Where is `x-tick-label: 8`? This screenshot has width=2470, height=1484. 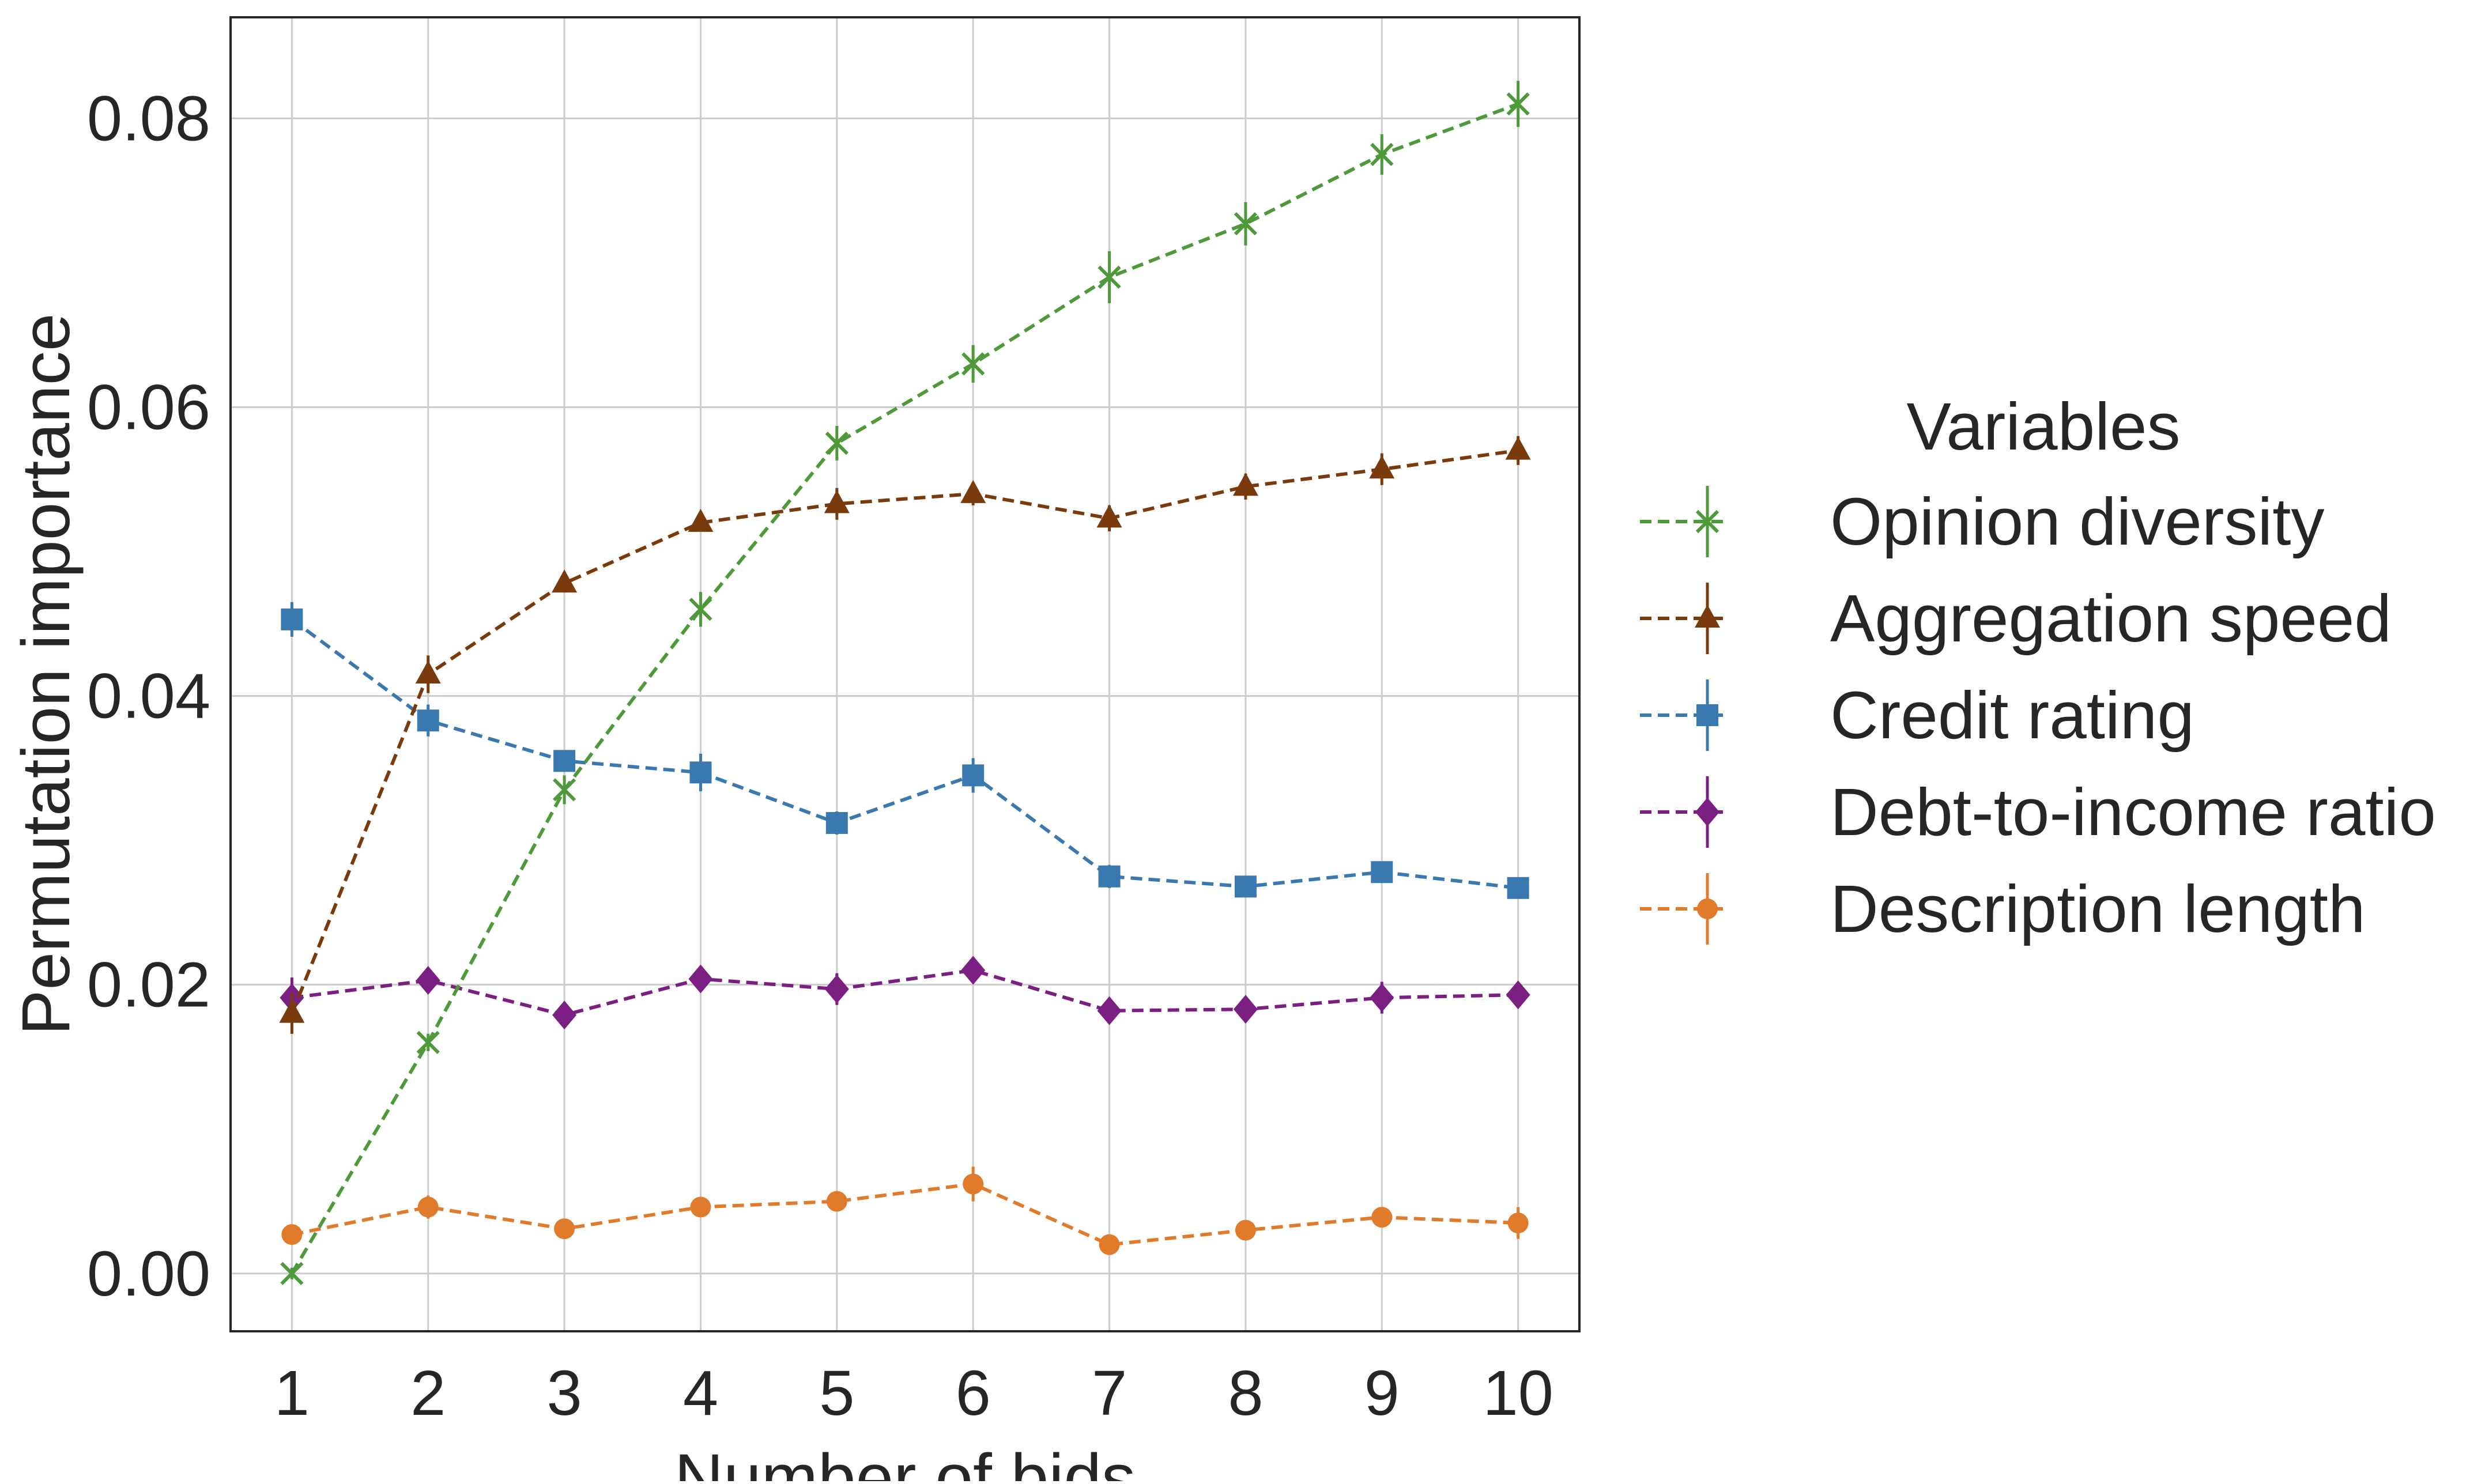
x-tick-label: 8 is located at coordinates (1246, 1394).